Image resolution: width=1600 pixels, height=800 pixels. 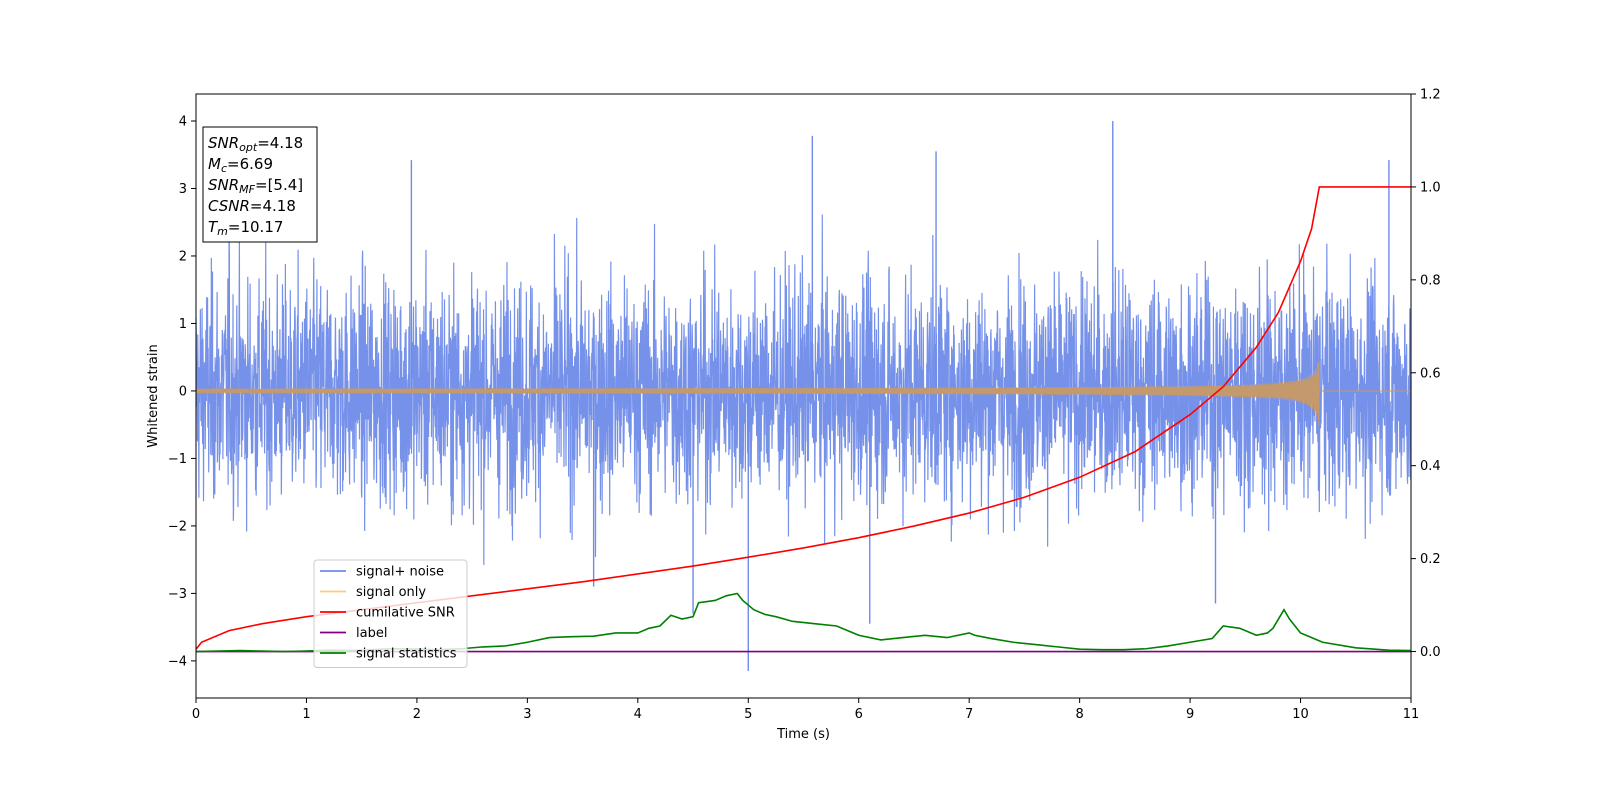 What do you see at coordinates (183, 189) in the screenshot?
I see `y-tick-label: 3` at bounding box center [183, 189].